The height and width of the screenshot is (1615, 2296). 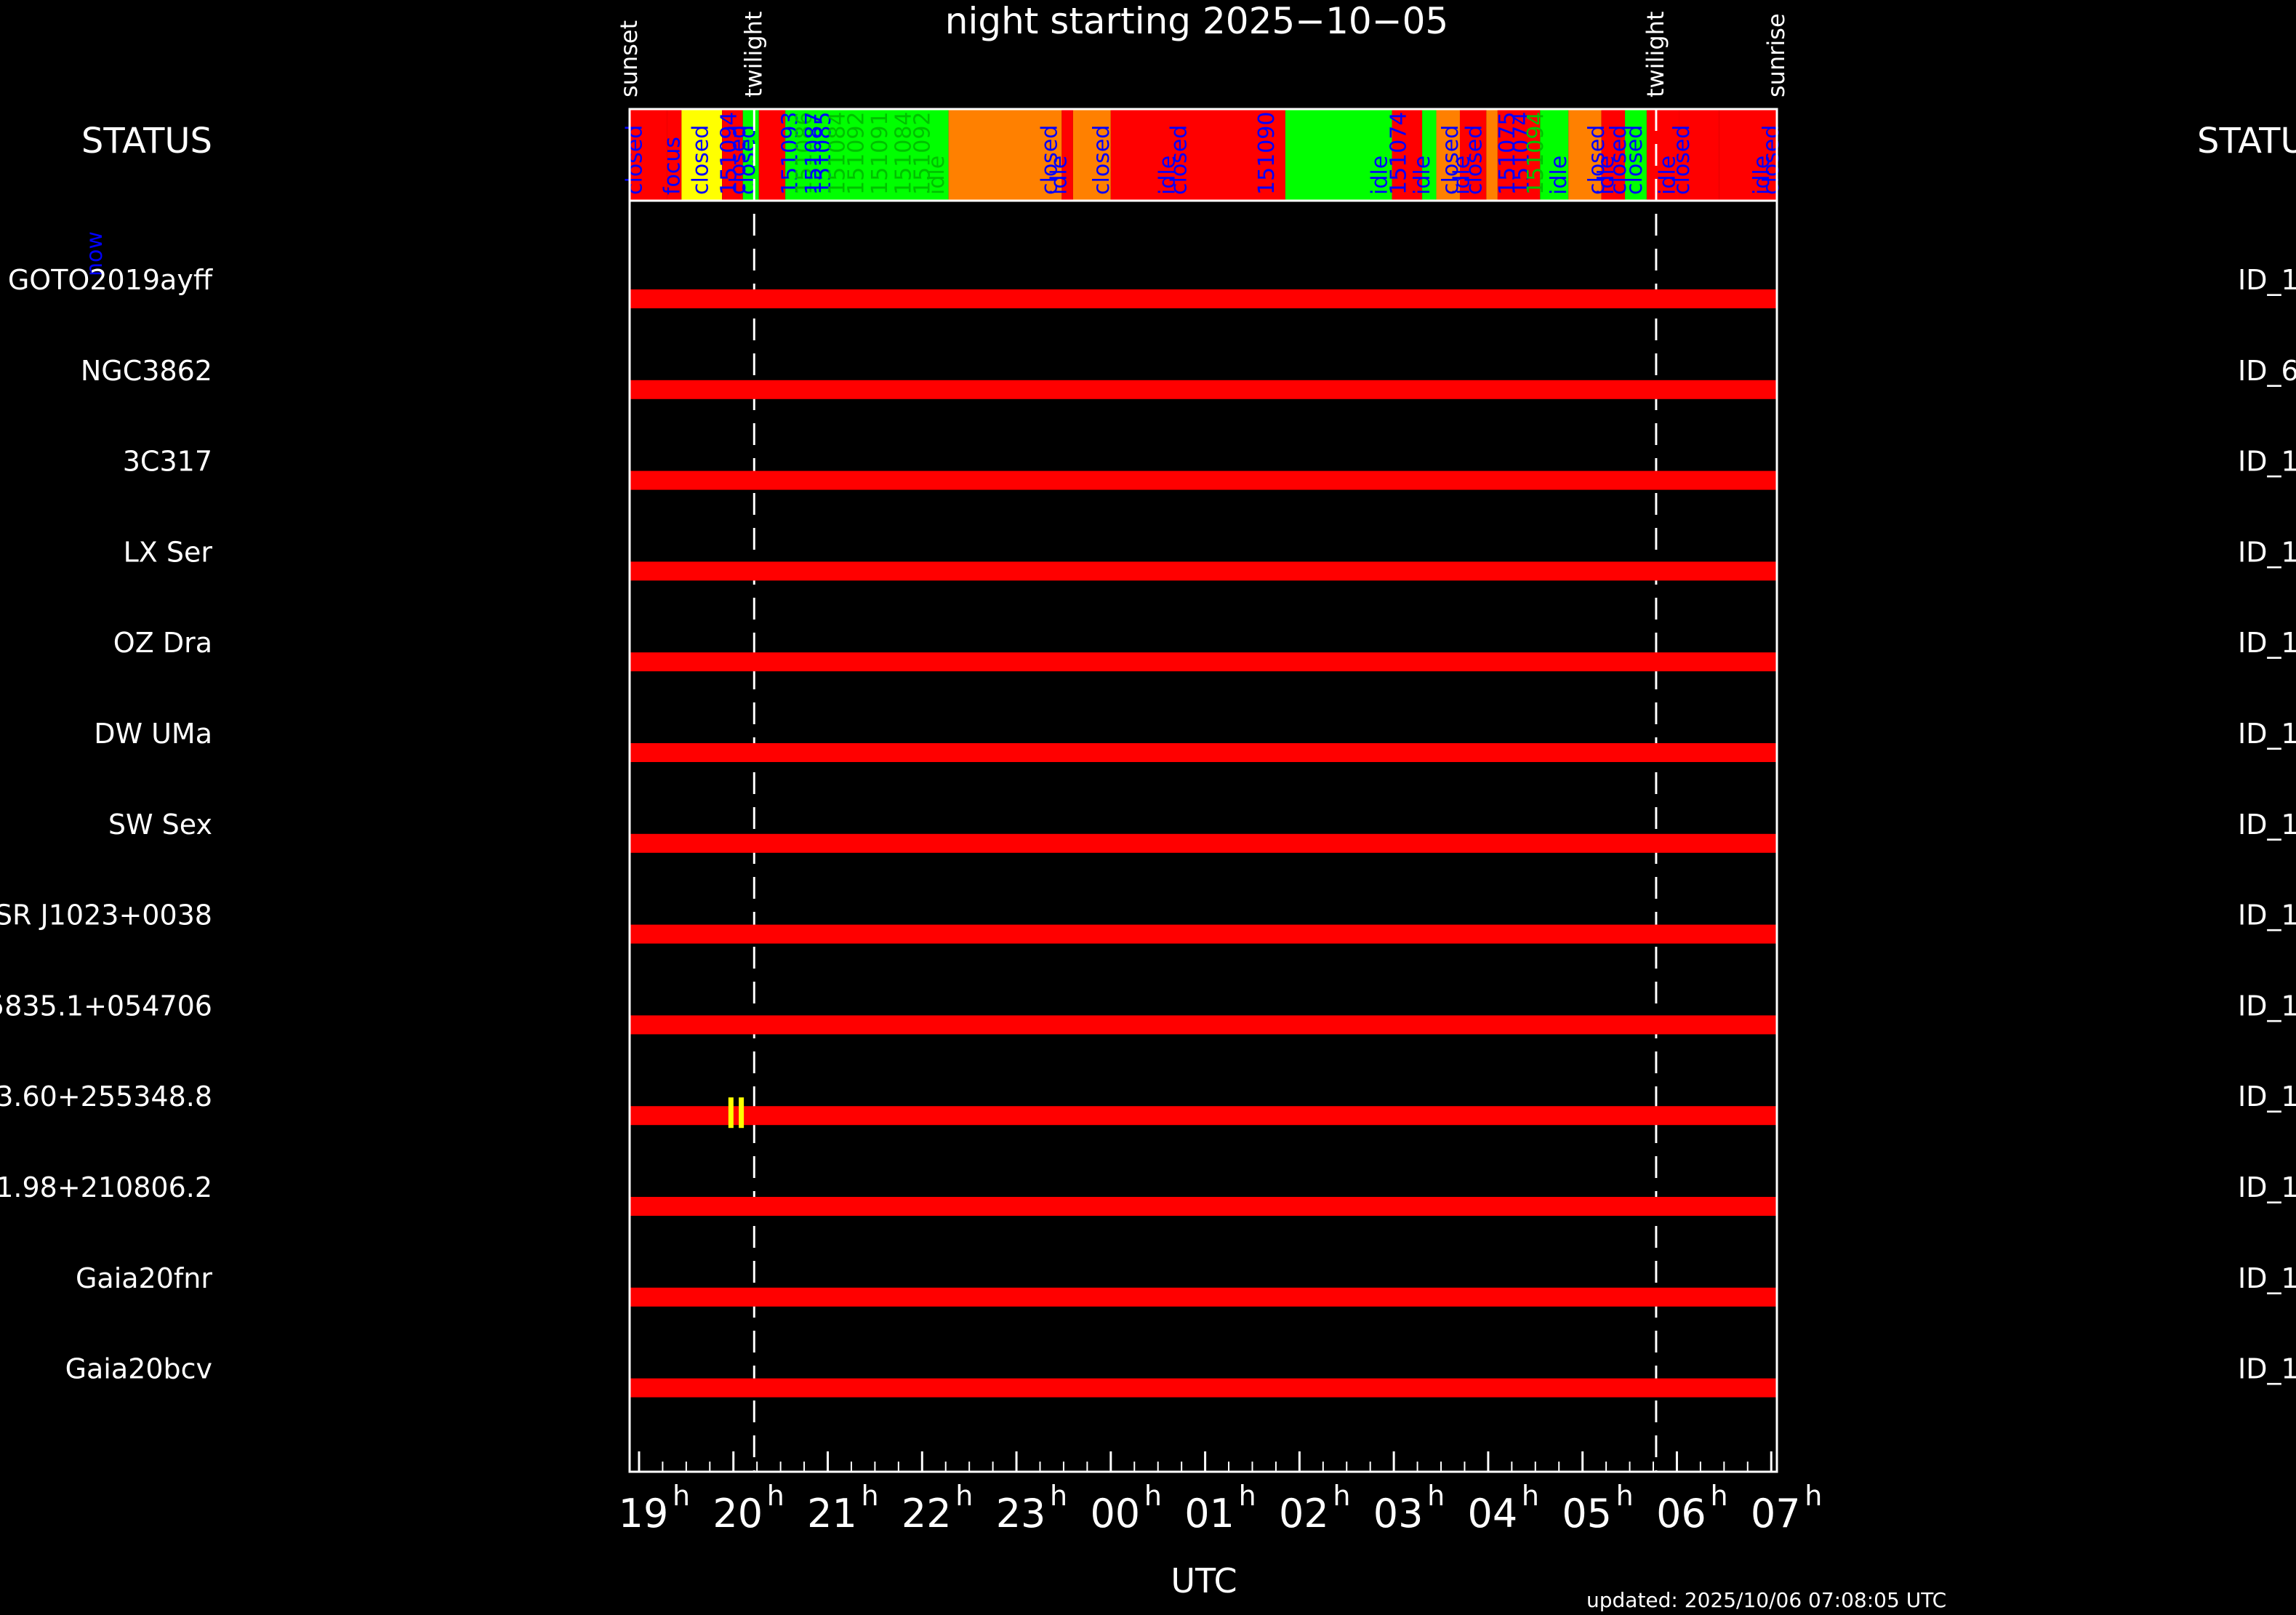 I want to click on tick-label: 07, so click(x=1776, y=1513).